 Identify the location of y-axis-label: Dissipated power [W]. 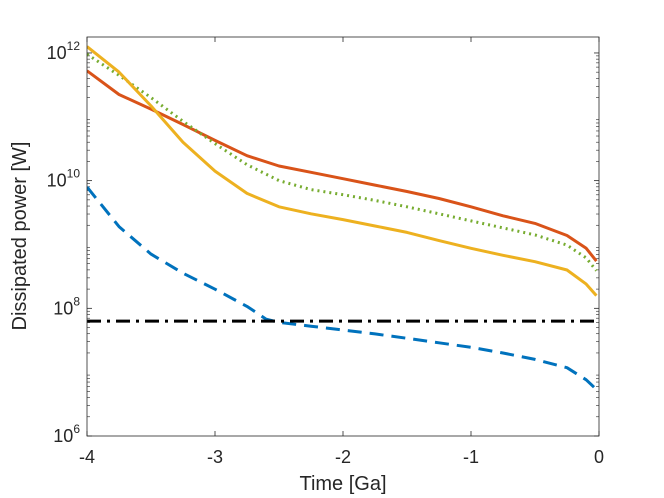
(20, 236).